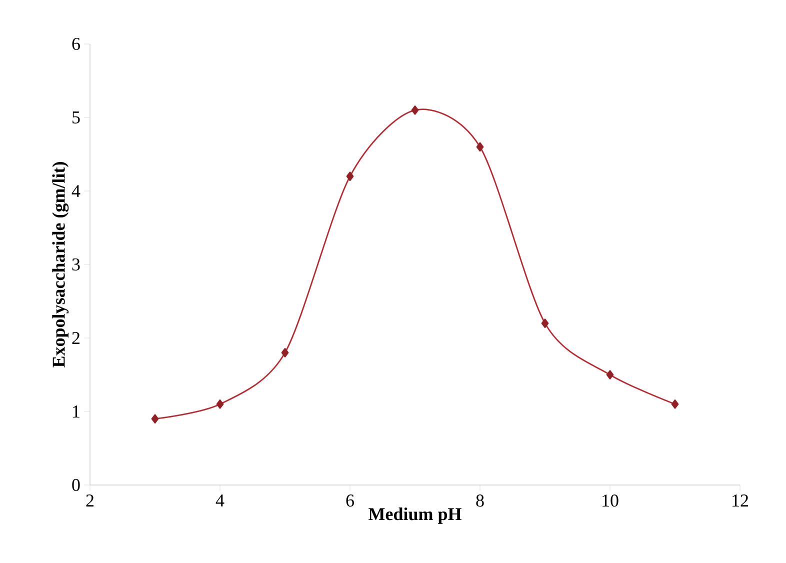 The width and height of the screenshot is (786, 563). I want to click on y-tick-label: 4, so click(76, 191).